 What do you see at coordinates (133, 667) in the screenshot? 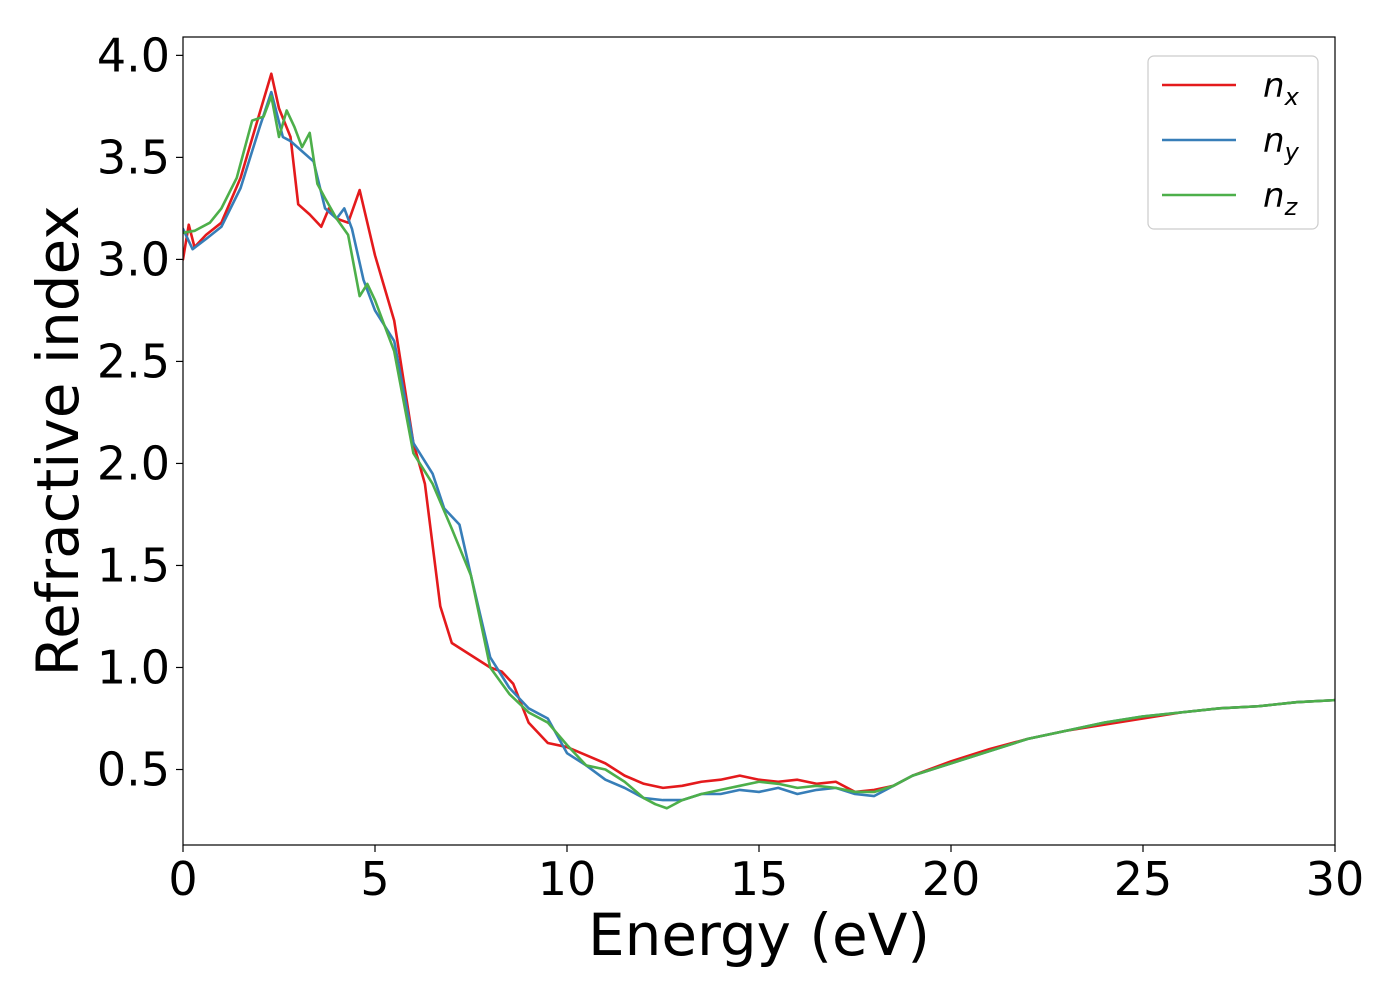
I see `y-tick-label: 1.0` at bounding box center [133, 667].